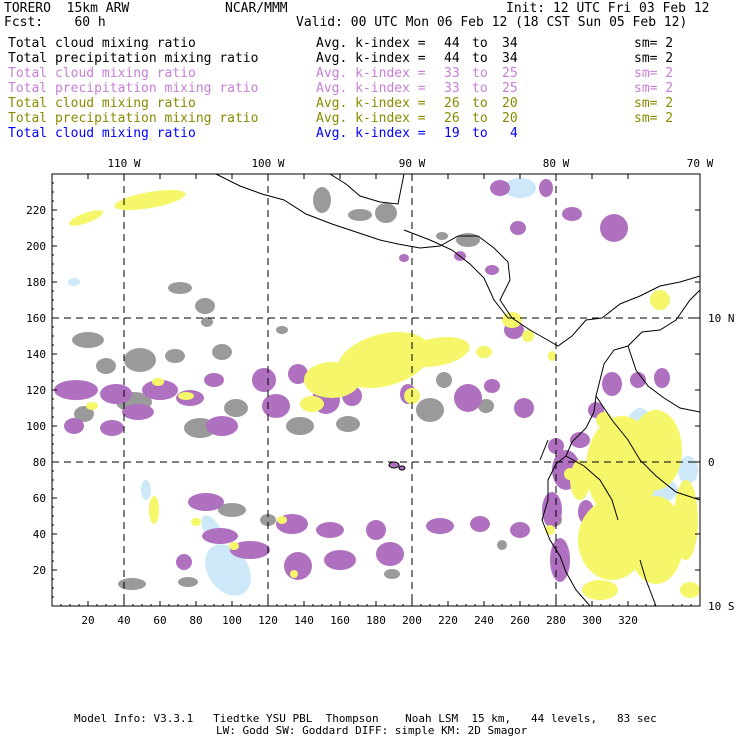 Image resolution: width=740 pixels, height=740 pixels. What do you see at coordinates (267, 163) in the screenshot?
I see `lon-label: 100 W` at bounding box center [267, 163].